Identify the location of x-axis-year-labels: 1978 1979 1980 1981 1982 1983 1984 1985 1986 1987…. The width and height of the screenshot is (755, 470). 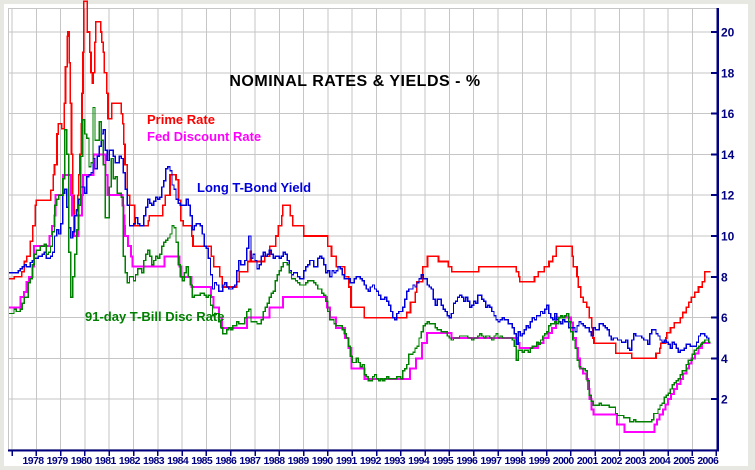
(371, 461).